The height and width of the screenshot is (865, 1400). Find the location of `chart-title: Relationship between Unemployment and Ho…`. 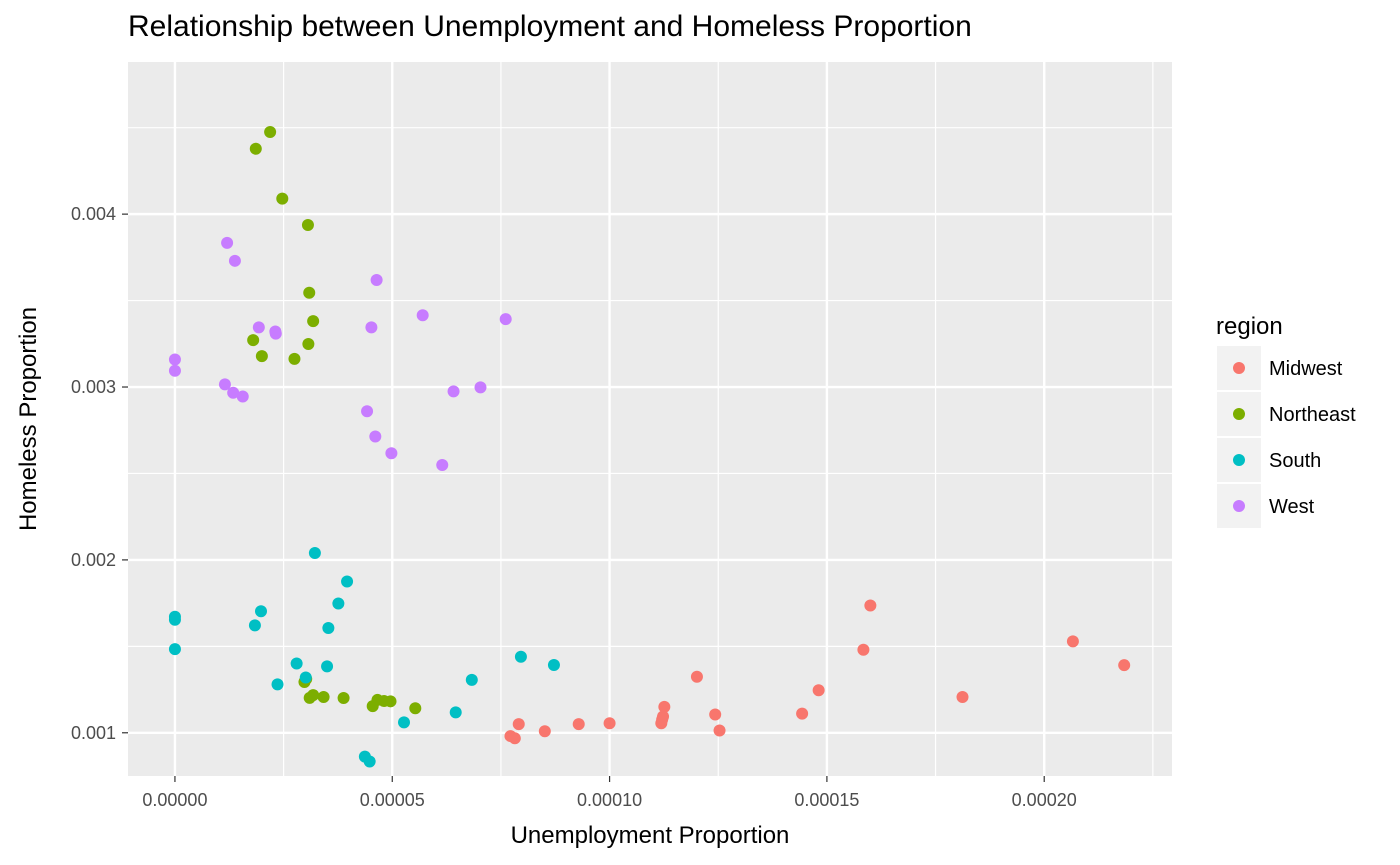

chart-title: Relationship between Unemployment and Ho… is located at coordinates (550, 26).